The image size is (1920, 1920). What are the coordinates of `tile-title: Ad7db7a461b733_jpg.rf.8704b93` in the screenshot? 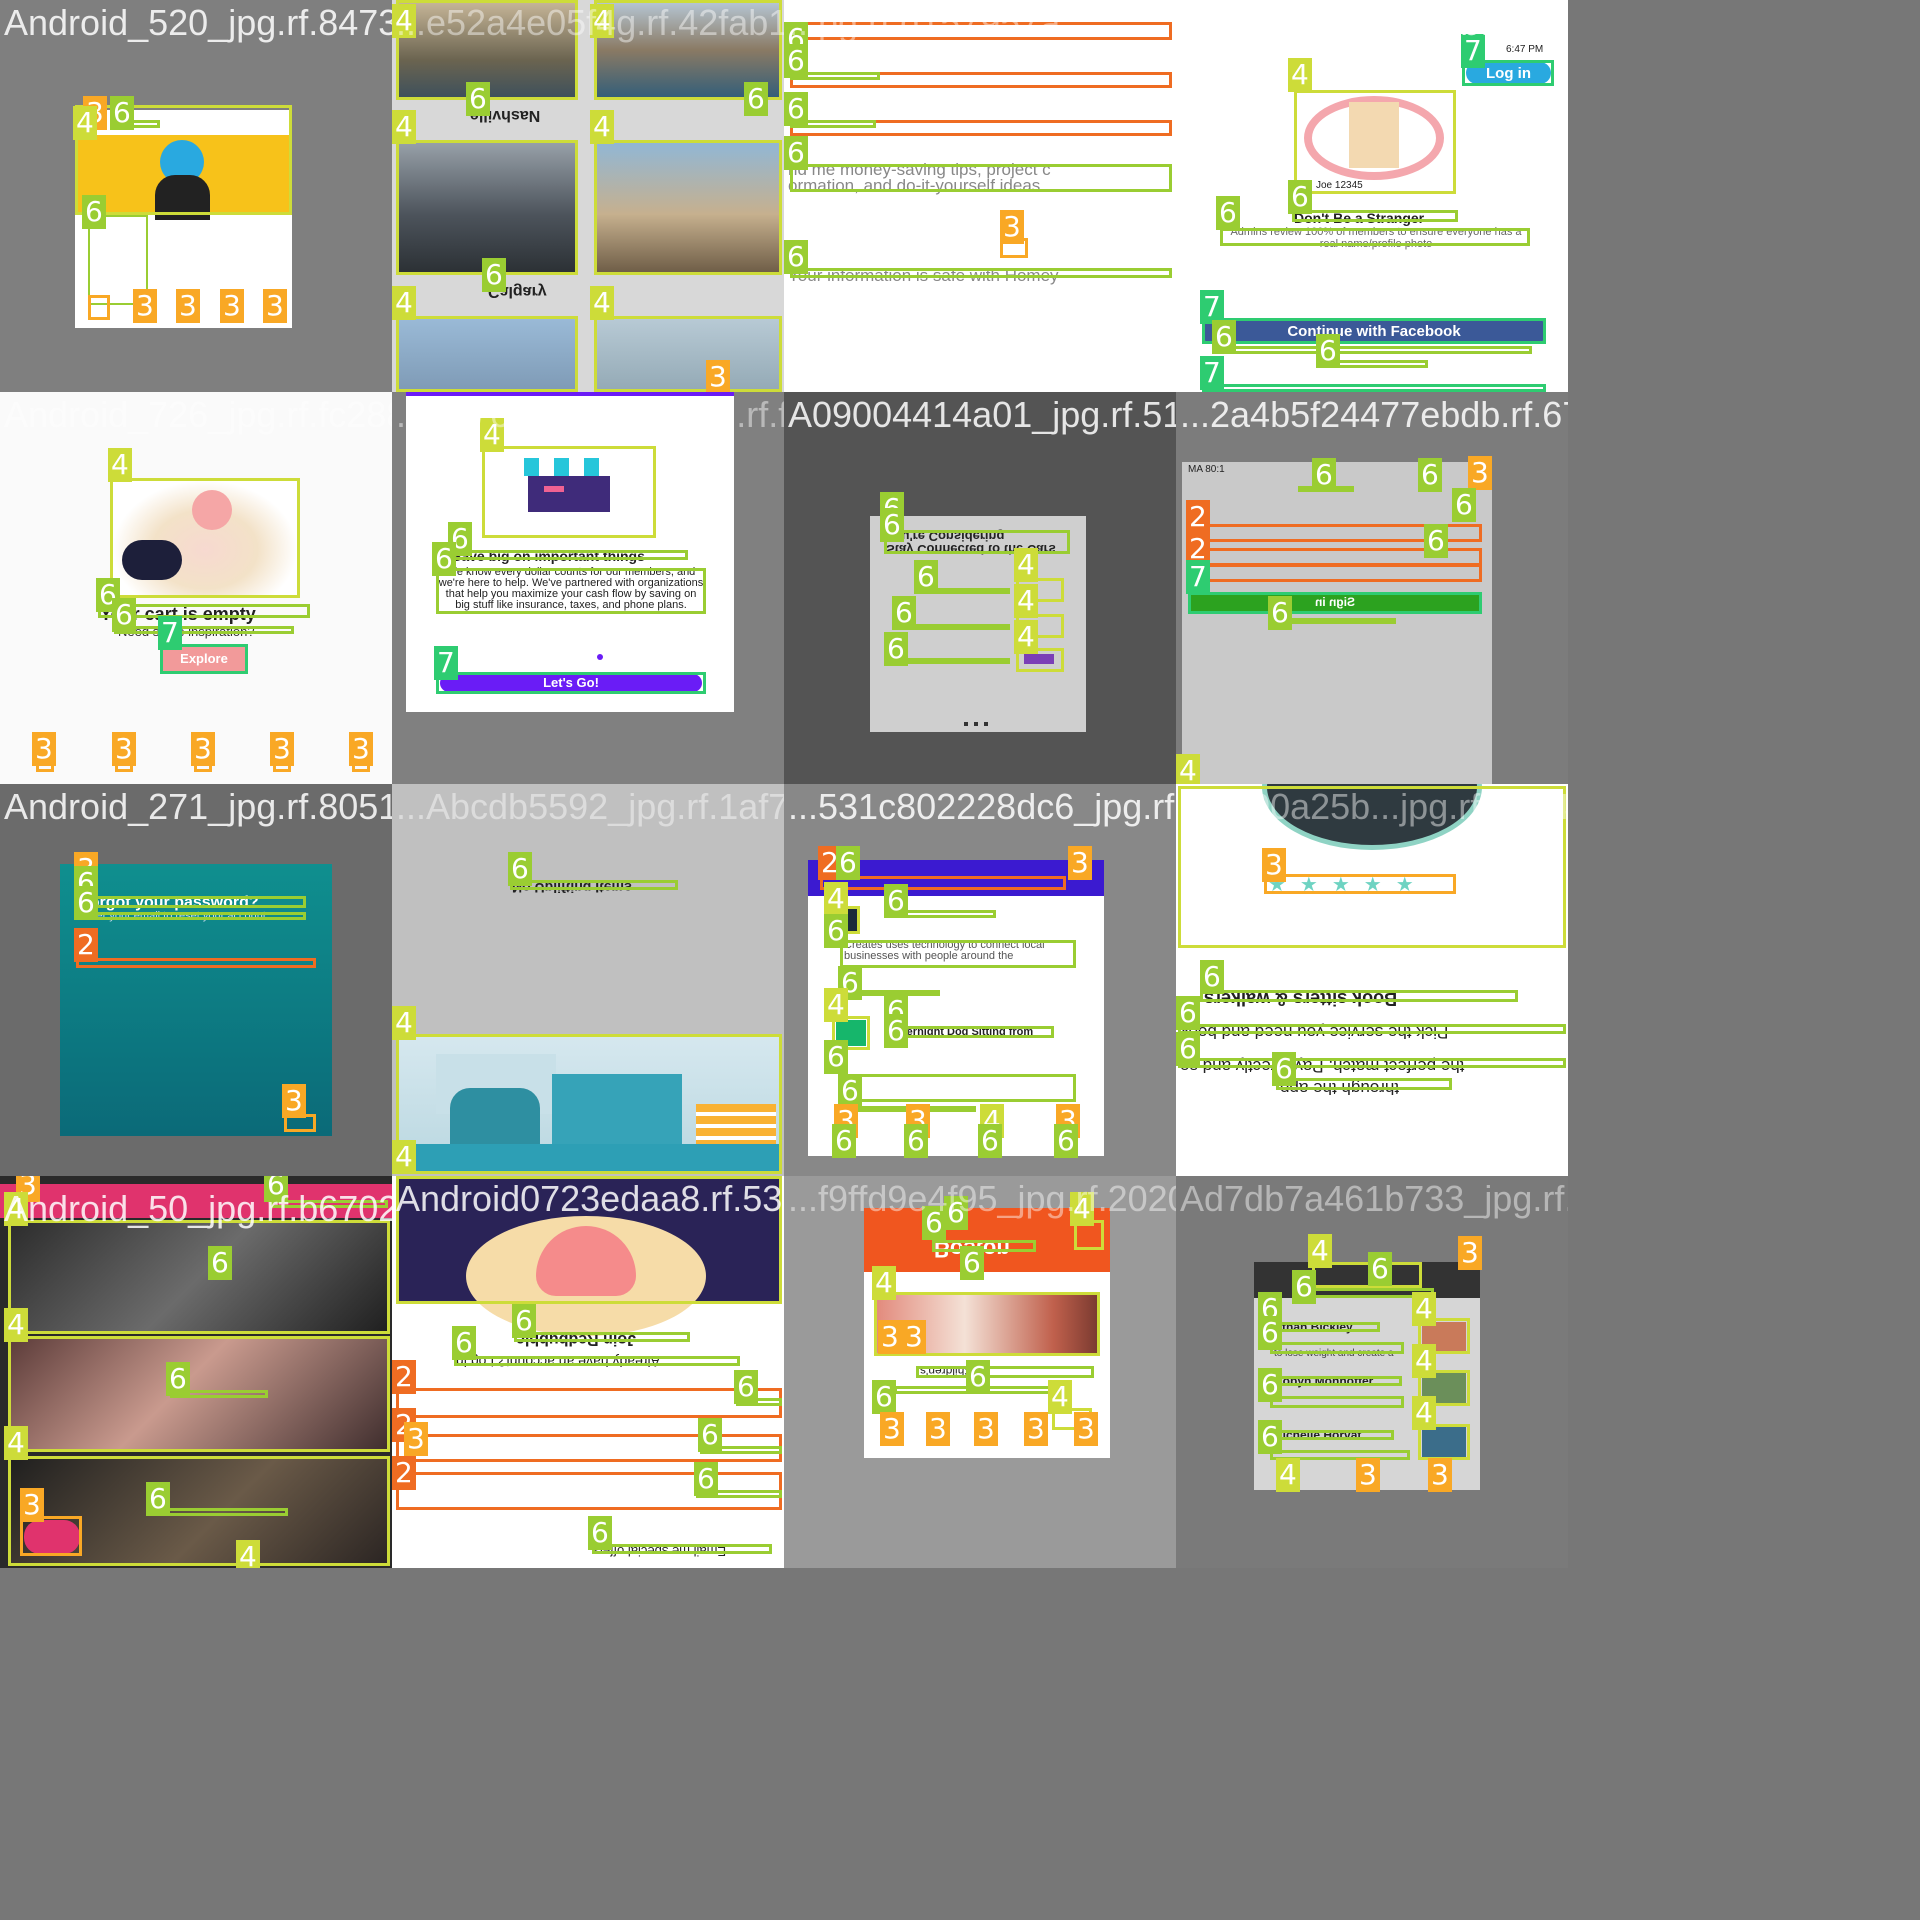 It's located at (1374, 1198).